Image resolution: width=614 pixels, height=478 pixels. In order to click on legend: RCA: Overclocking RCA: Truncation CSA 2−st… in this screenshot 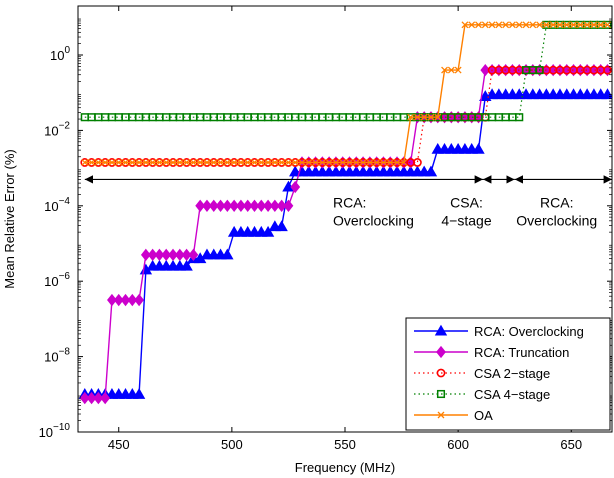, I will do `click(508, 374)`.